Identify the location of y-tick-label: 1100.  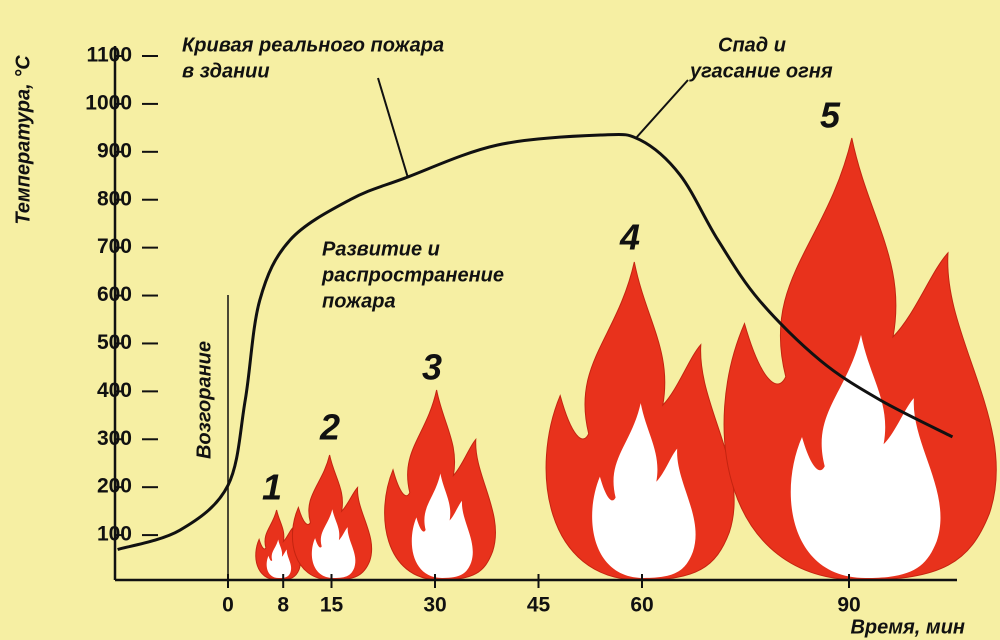
(109, 55).